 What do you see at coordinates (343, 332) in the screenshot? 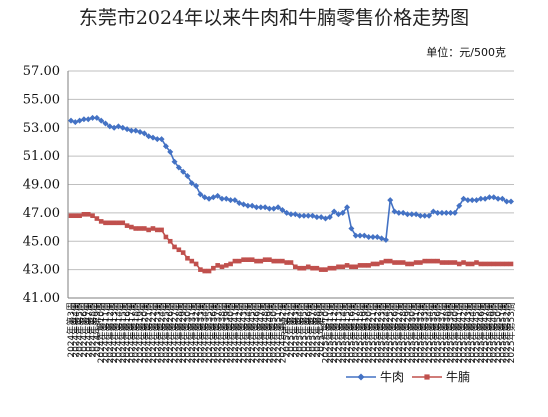
I see `x-tick-label: 2025年第14周` at bounding box center [343, 332].